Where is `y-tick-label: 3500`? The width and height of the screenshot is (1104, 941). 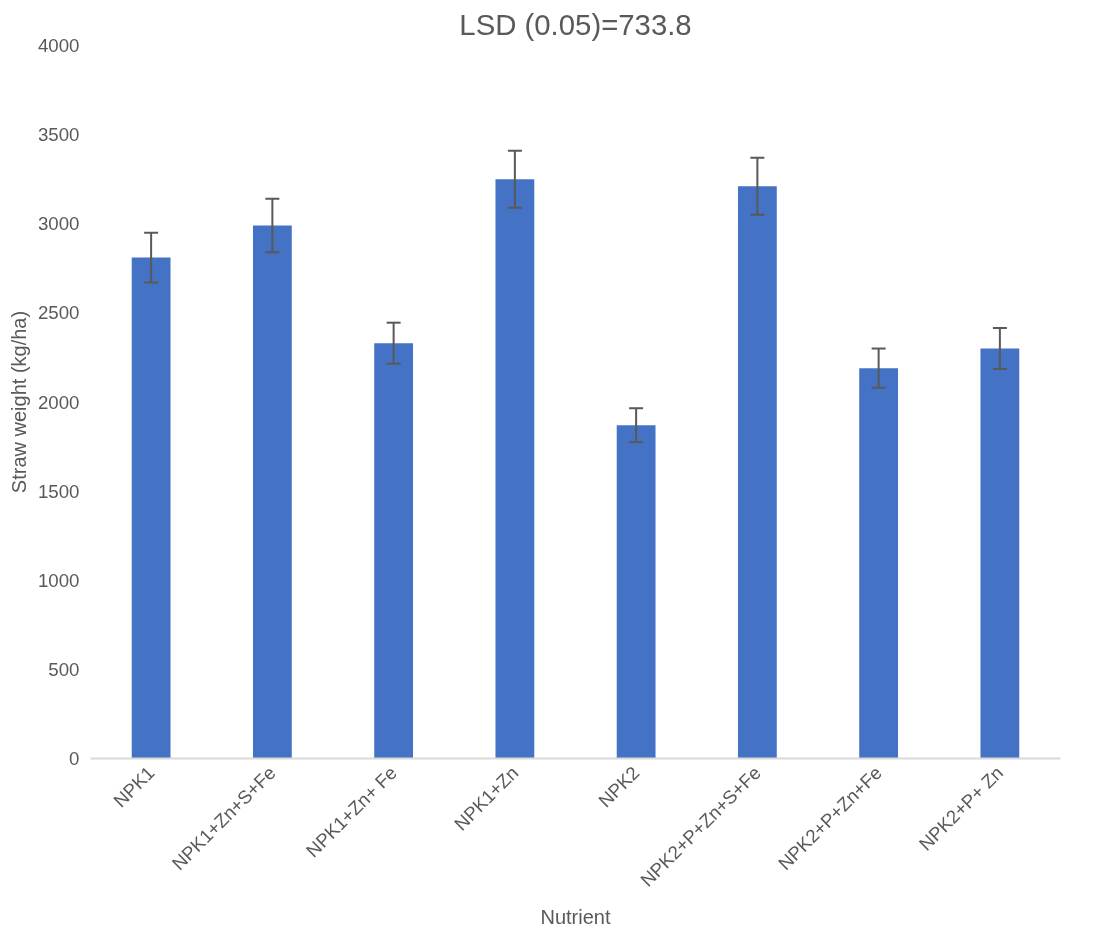
y-tick-label: 3500 is located at coordinates (59, 135).